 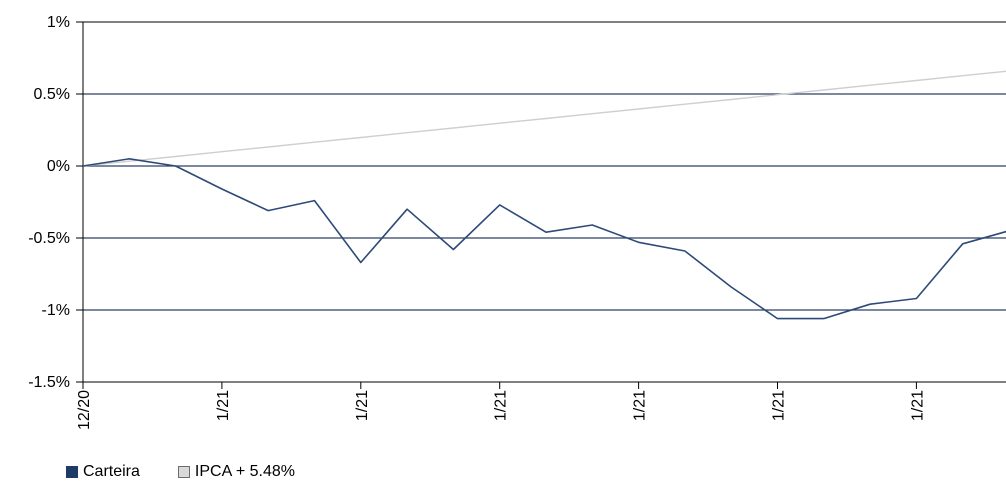 What do you see at coordinates (49, 238) in the screenshot?
I see `y-tick-label: -0.5%` at bounding box center [49, 238].